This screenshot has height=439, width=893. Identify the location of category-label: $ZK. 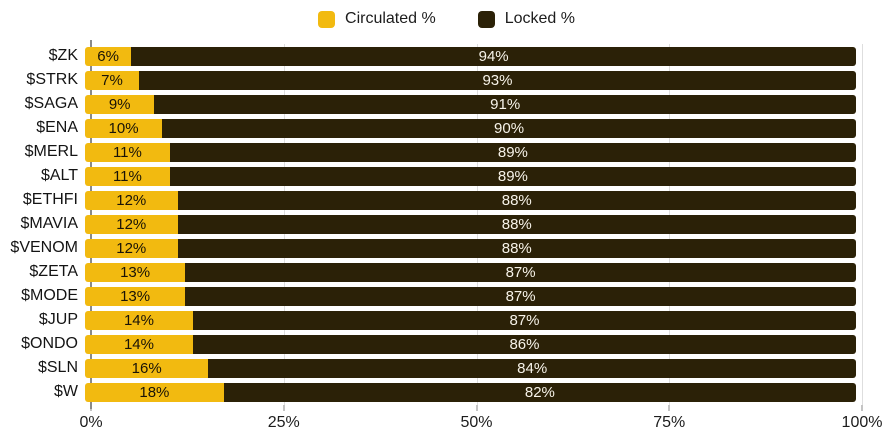
(63, 55).